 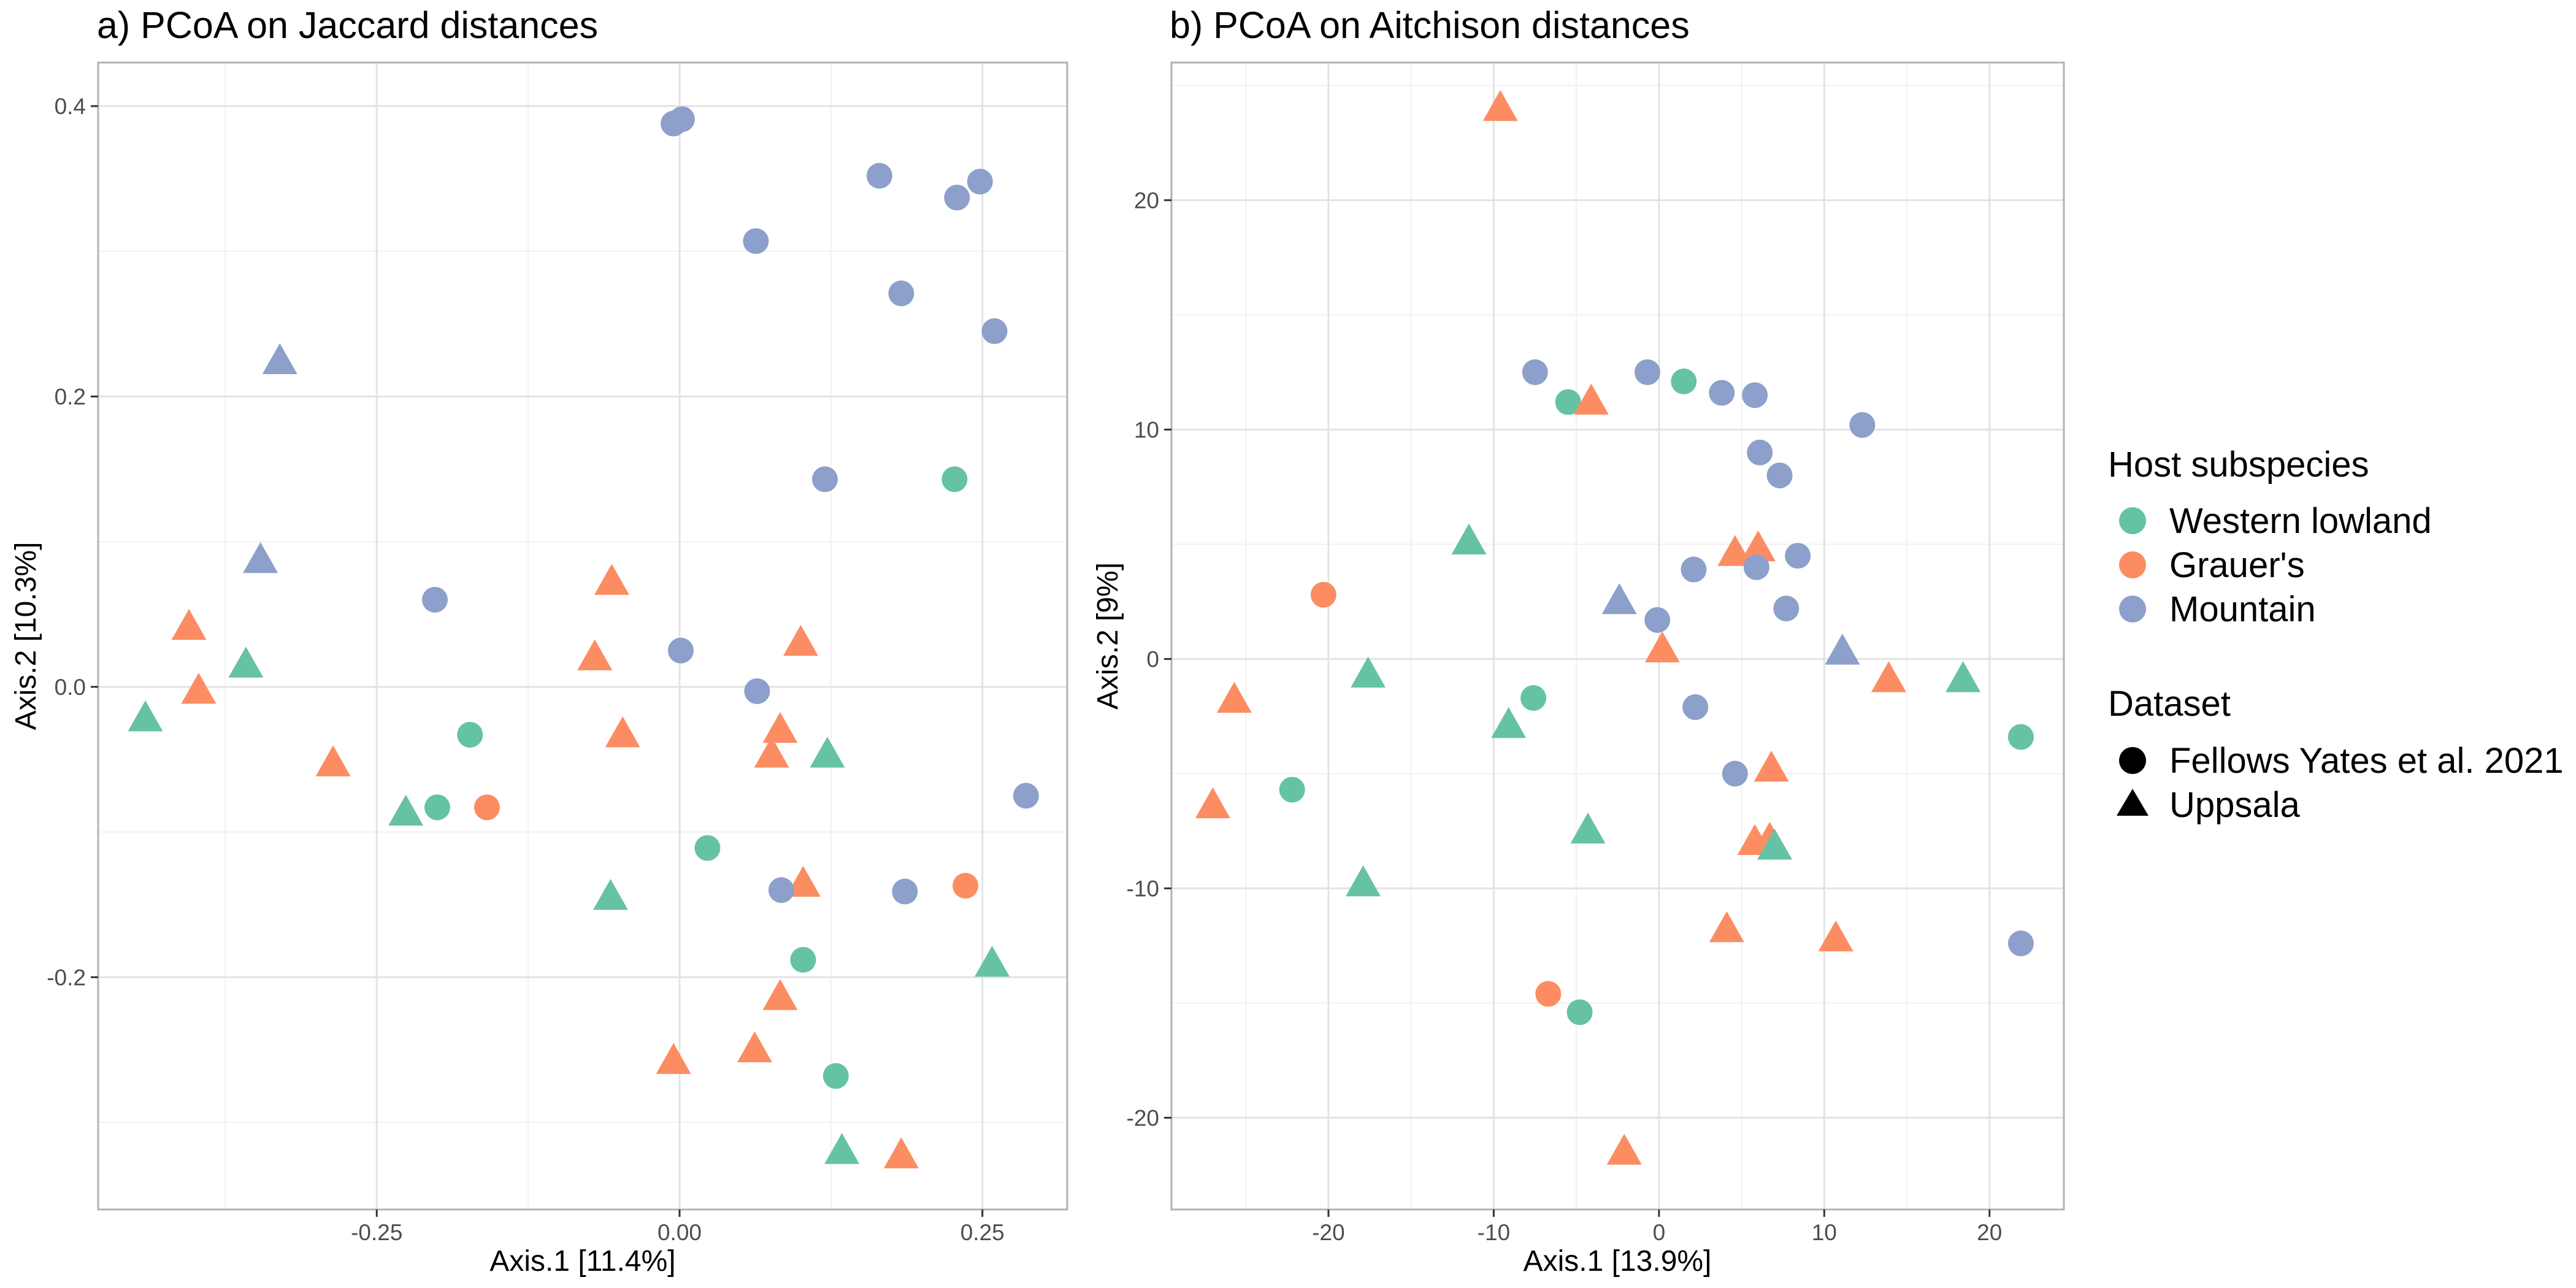 I want to click on legend-shape-circle, so click(x=2132, y=760).